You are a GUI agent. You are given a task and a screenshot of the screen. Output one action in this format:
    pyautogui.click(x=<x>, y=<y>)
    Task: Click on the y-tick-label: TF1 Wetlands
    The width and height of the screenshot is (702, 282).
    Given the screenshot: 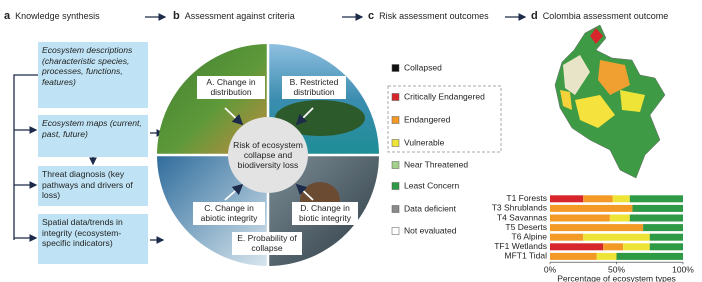 What is the action you would take?
    pyautogui.click(x=520, y=246)
    